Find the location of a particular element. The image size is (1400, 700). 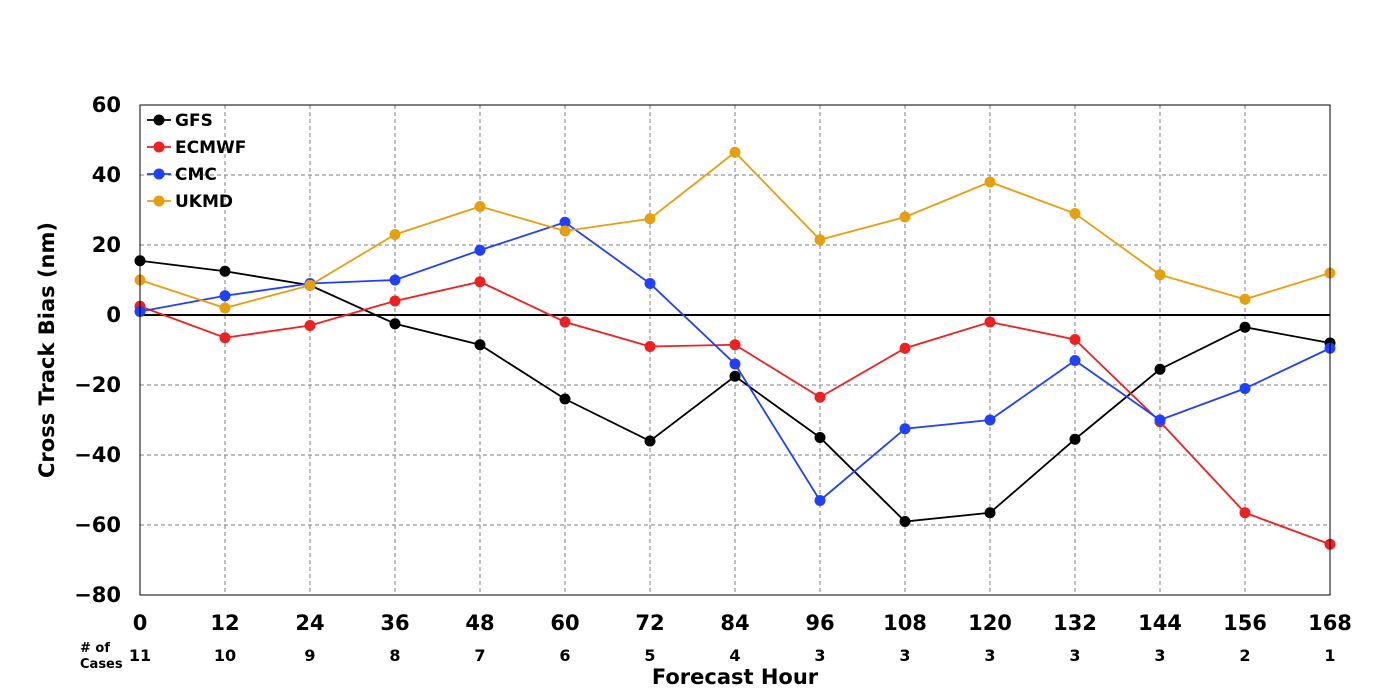

legend-item-cmc: CMC is located at coordinates (182, 175).